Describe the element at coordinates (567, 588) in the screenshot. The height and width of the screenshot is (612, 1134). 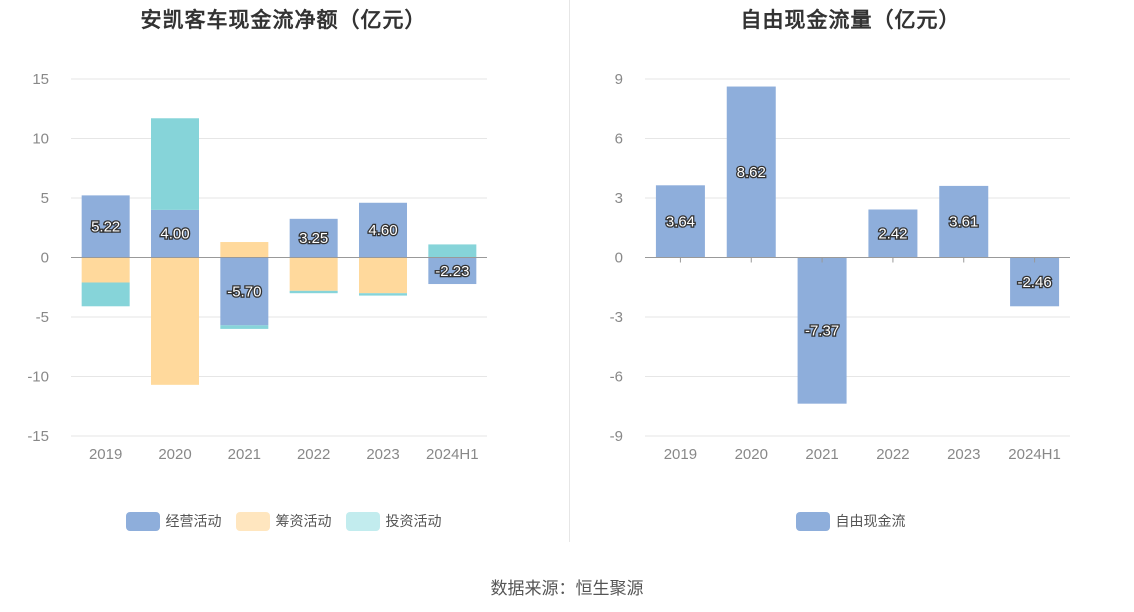
I see `data-source: 数据来源：恒生聚源` at that location.